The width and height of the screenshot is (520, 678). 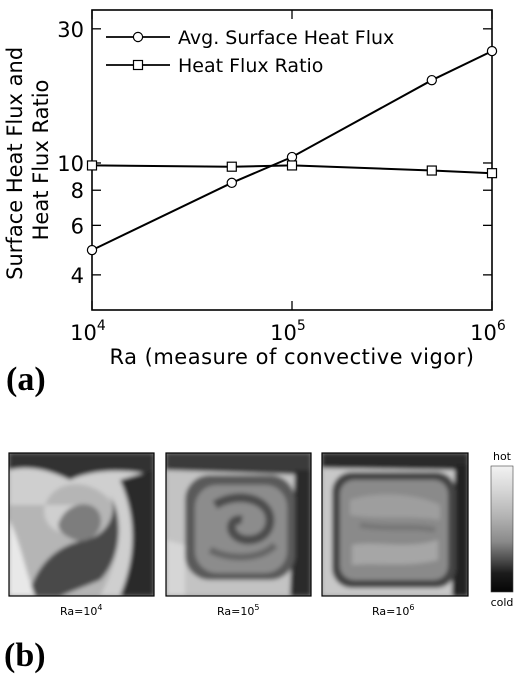 I want to click on legend: Avg. Surface Heat Flux Heat Flux Ratio, so click(x=250, y=52).